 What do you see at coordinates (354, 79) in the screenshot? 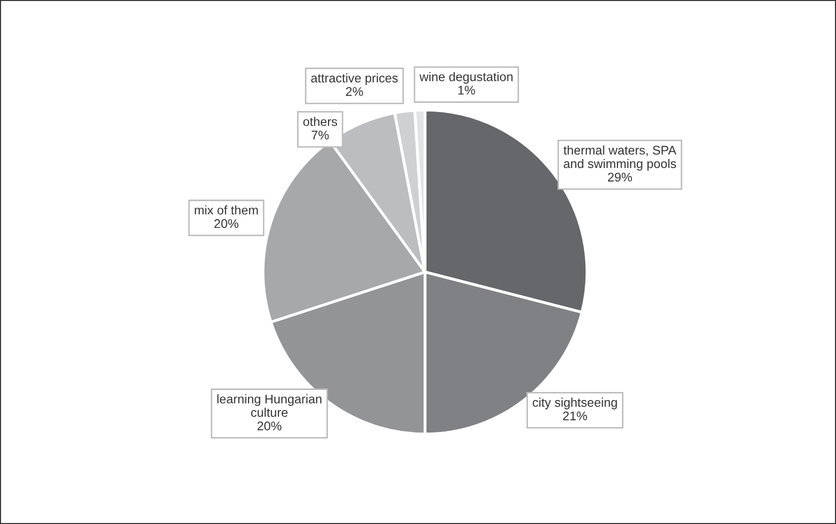
I see `slice-label: attractive prices` at bounding box center [354, 79].